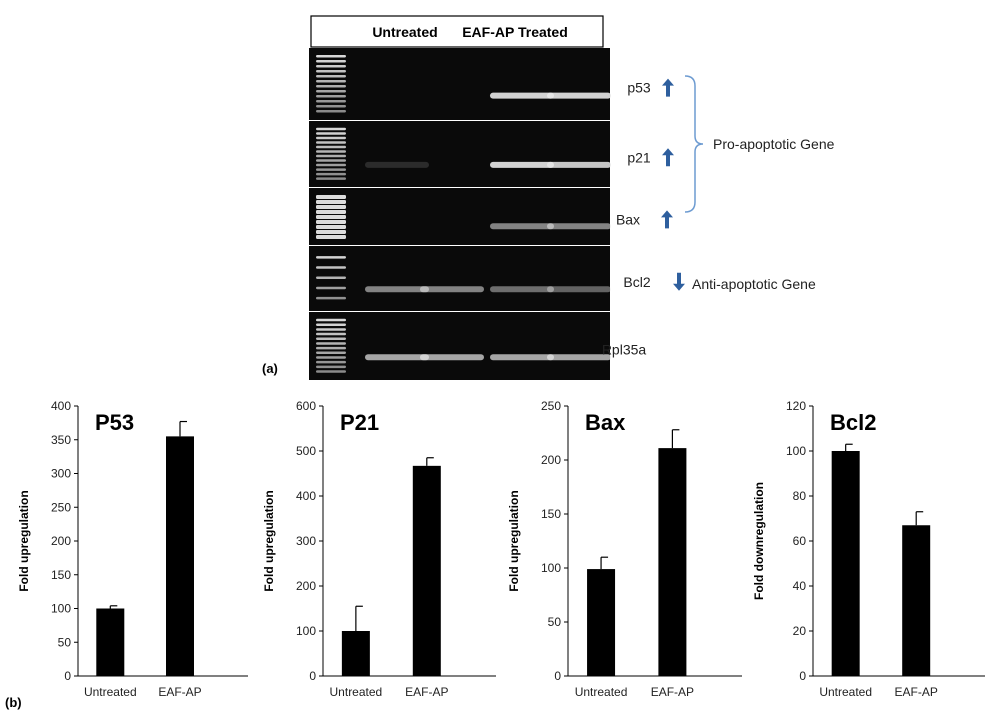 The width and height of the screenshot is (1007, 727). What do you see at coordinates (515, 32) in the screenshot?
I see `header-treated: EAF-AP Treated` at bounding box center [515, 32].